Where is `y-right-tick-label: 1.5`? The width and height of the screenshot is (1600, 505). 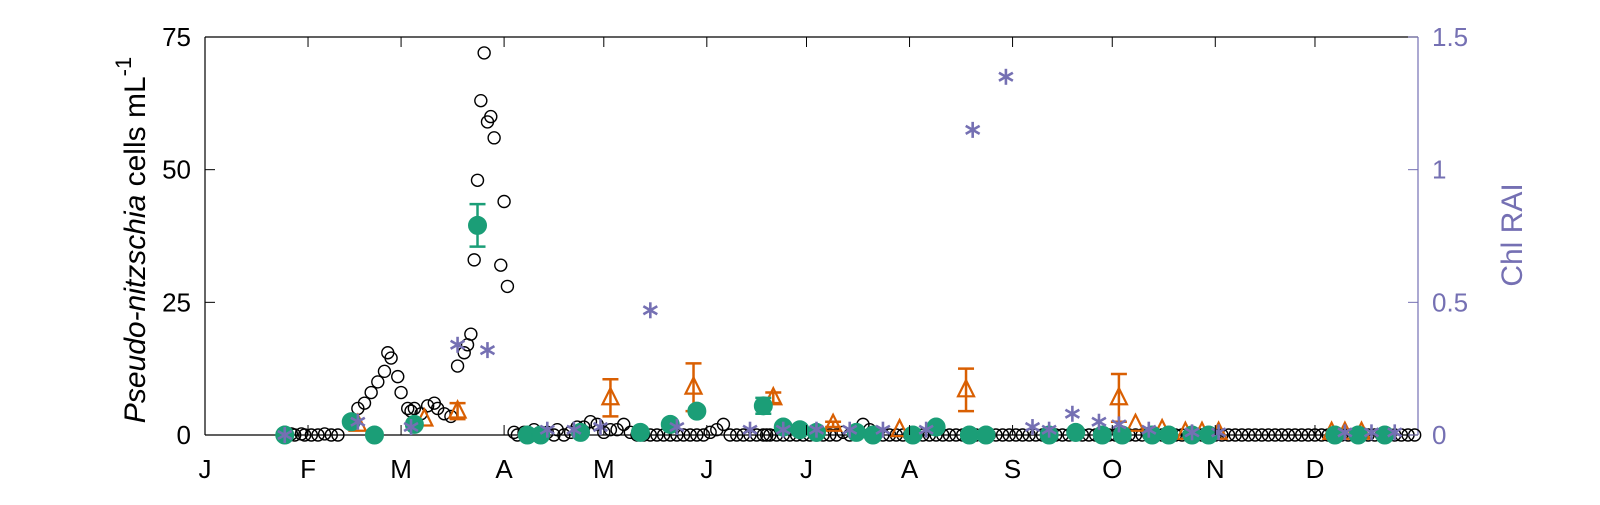 y-right-tick-label: 1.5 is located at coordinates (1450, 37).